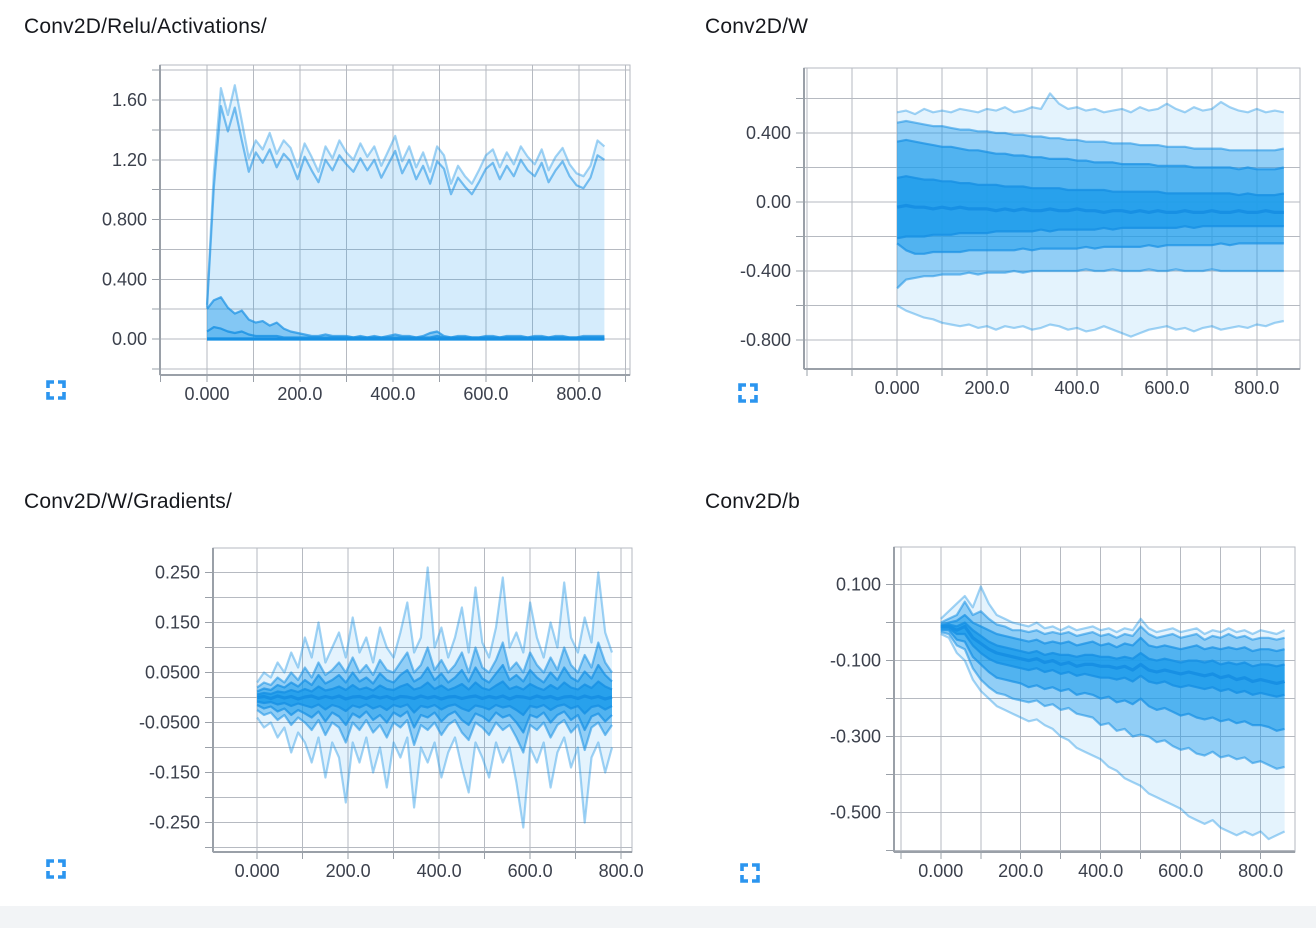 Image resolution: width=1316 pixels, height=928 pixels. What do you see at coordinates (177, 573) in the screenshot?
I see `svg-text: 0.250` at bounding box center [177, 573].